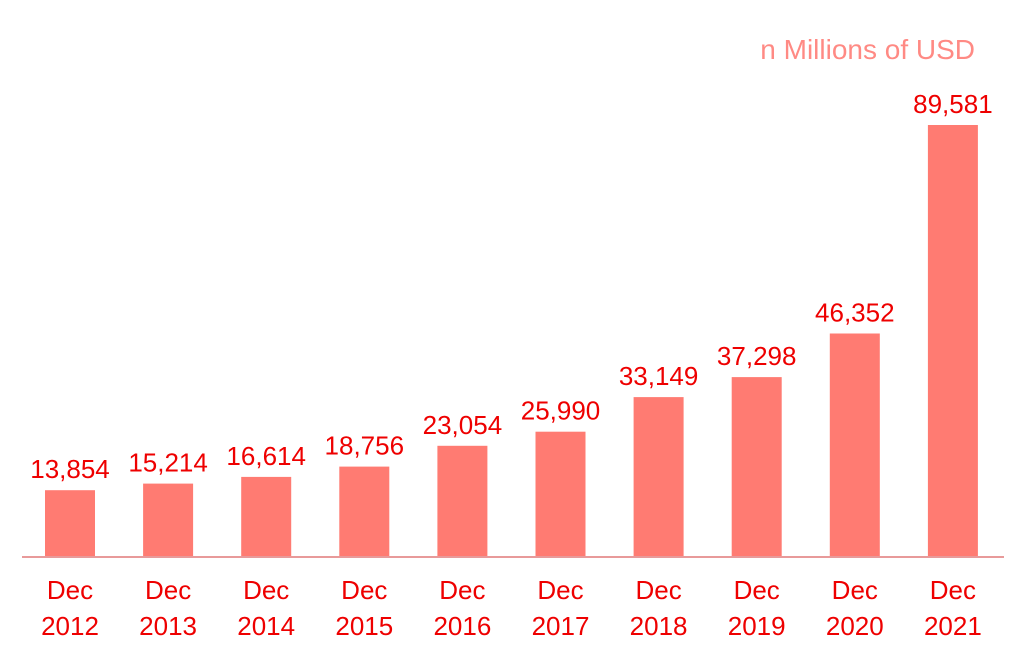 This screenshot has height=659, width=1024. I want to click on x-tick-label-line: 2020, so click(855, 626).